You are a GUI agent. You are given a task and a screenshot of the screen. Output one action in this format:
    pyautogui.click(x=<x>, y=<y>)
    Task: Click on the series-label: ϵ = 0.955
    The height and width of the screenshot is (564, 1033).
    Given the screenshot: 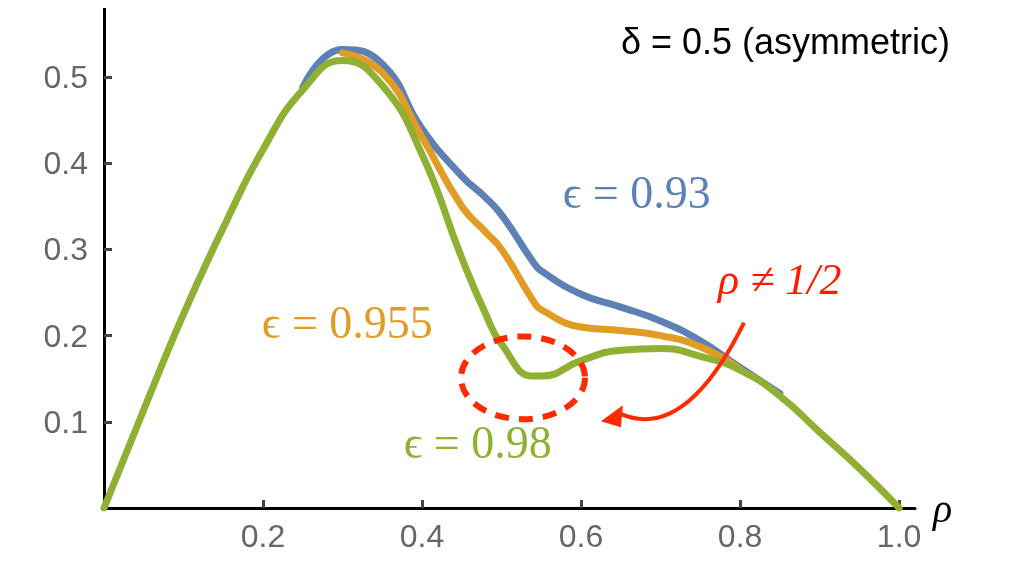 What is the action you would take?
    pyautogui.click(x=347, y=322)
    